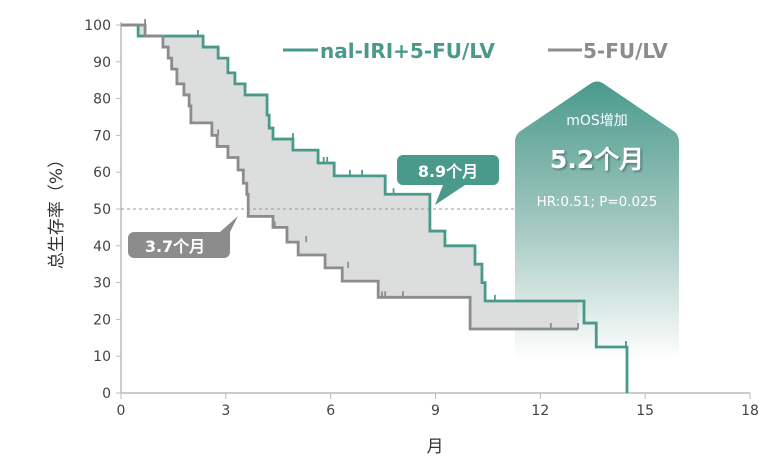  Describe the element at coordinates (102, 63) in the screenshot. I see `y-tick-label: 90` at that location.